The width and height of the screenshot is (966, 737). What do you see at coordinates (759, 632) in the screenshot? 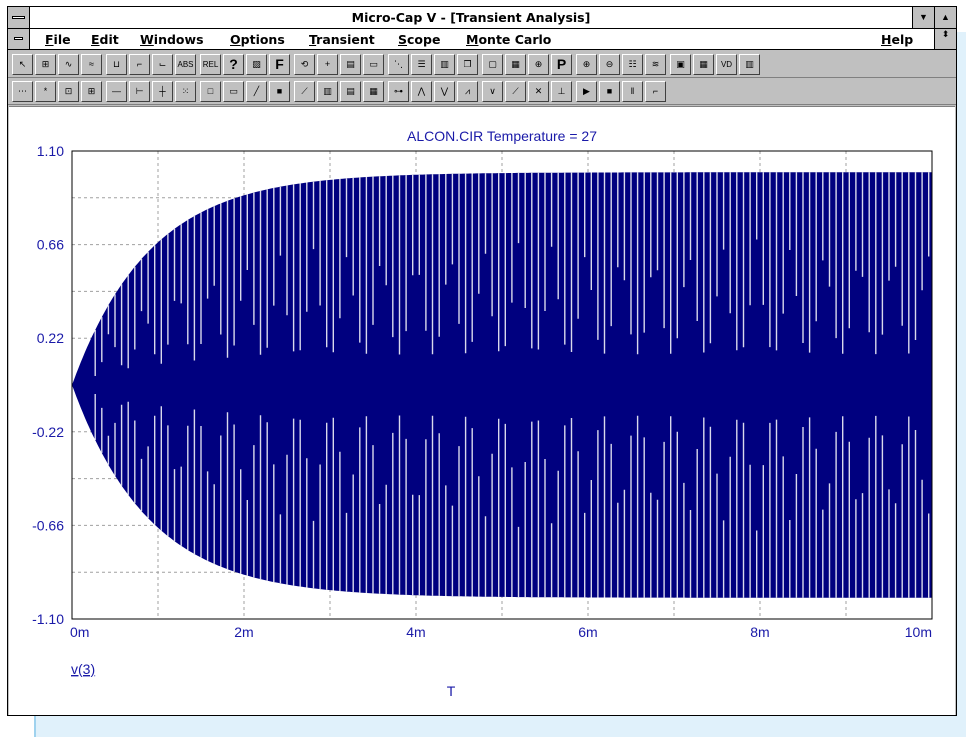
I see `x-tick-label: 8m` at bounding box center [759, 632].